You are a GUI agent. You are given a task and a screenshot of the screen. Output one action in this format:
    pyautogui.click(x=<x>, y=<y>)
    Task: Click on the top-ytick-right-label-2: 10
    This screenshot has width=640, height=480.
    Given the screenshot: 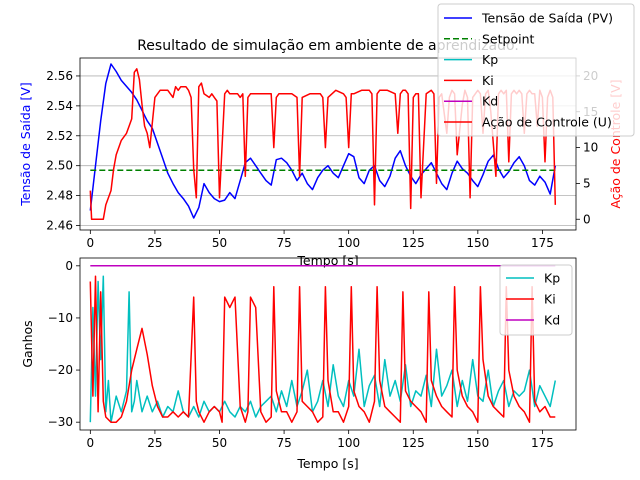 What is the action you would take?
    pyautogui.click(x=590, y=148)
    